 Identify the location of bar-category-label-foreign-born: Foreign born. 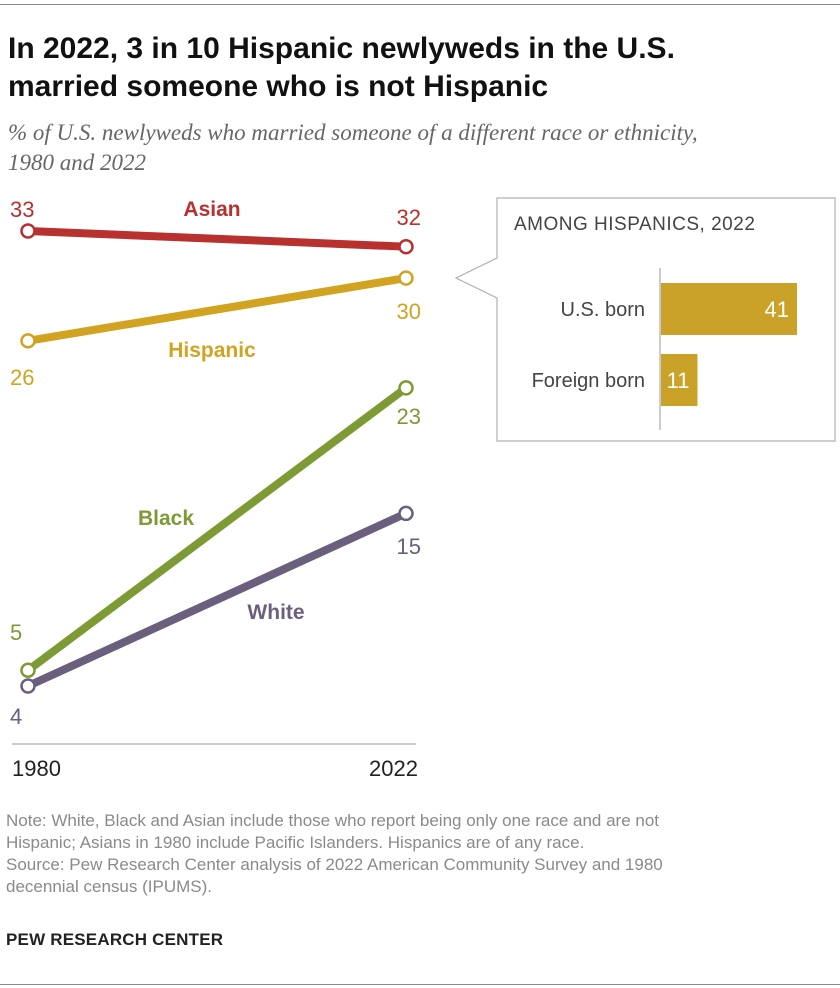
(588, 381).